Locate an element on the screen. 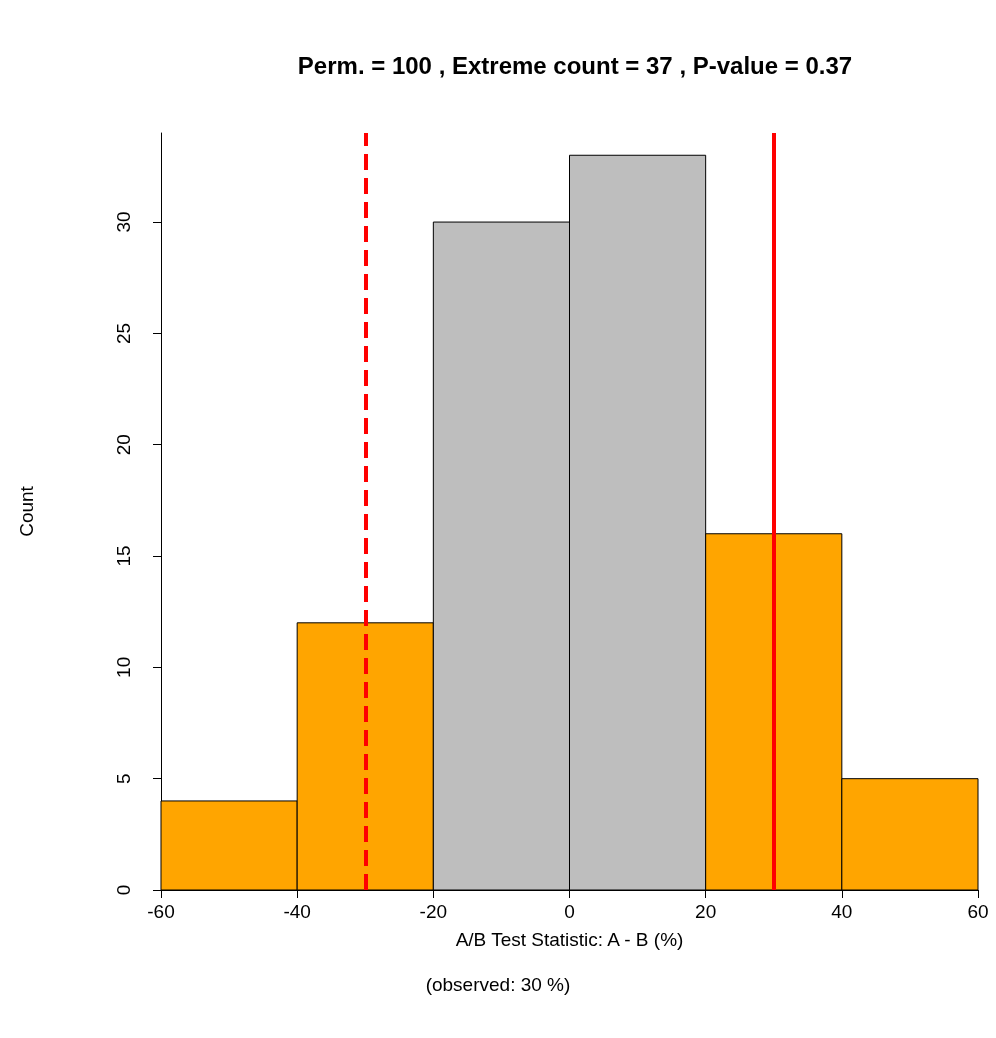 The height and width of the screenshot is (1038, 996). x-tick-label: 0 is located at coordinates (569, 911).